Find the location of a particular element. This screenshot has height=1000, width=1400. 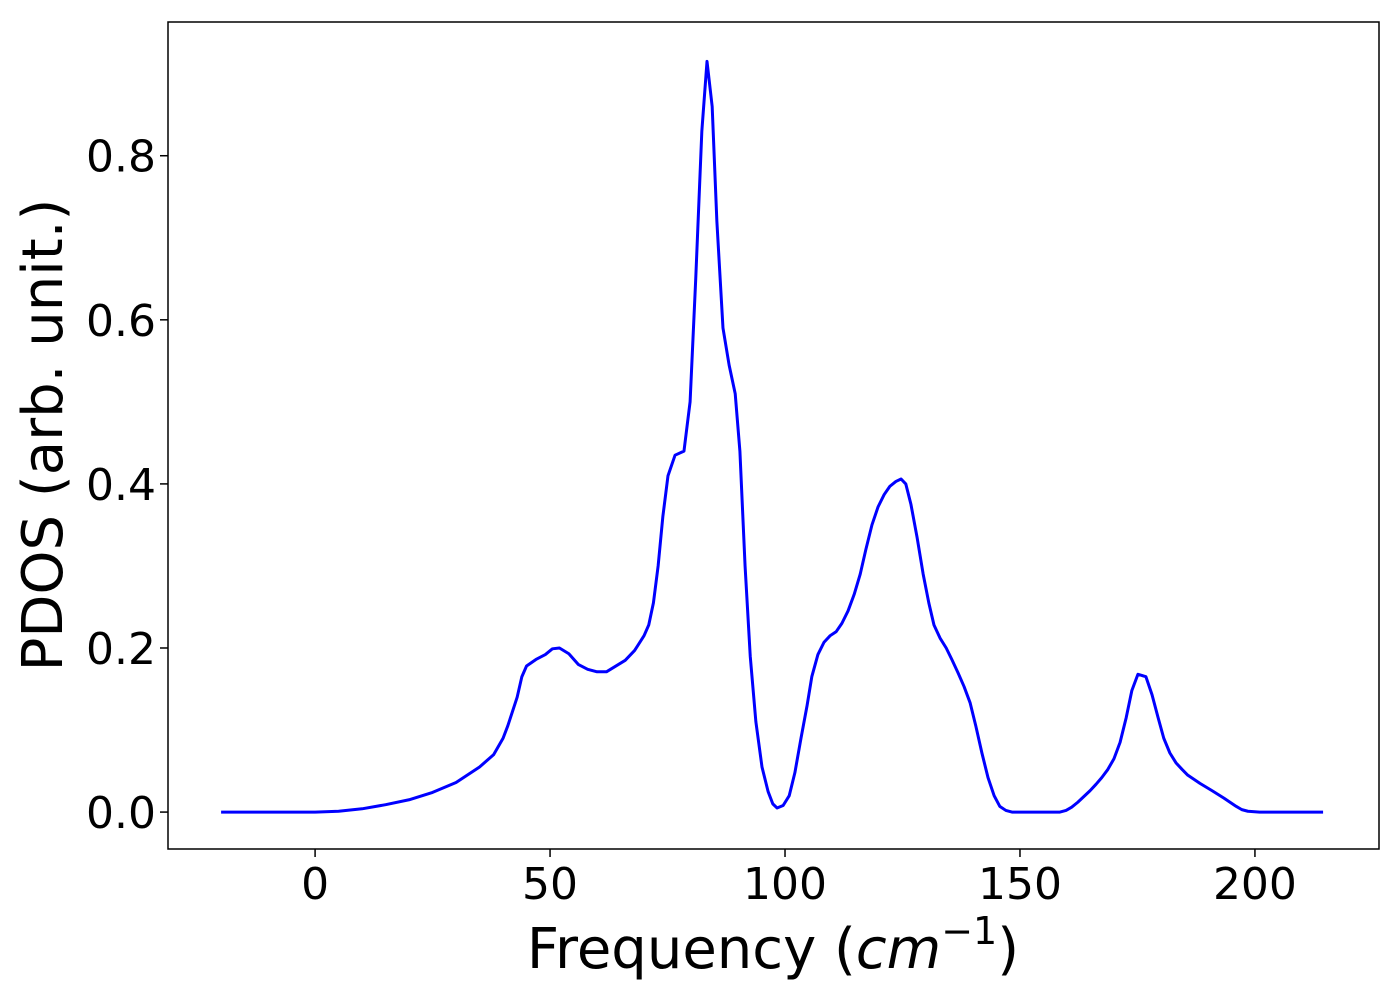

x-label-text: Frequency ( is located at coordinates (691, 949).